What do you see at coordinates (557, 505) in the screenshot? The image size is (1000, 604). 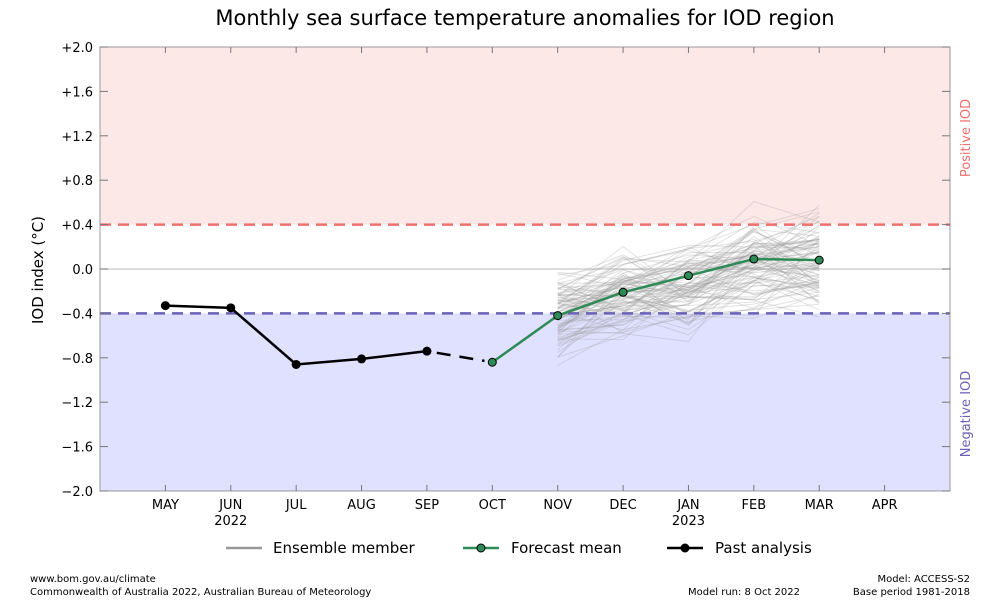 I see `x-tick-label: NOV` at bounding box center [557, 505].